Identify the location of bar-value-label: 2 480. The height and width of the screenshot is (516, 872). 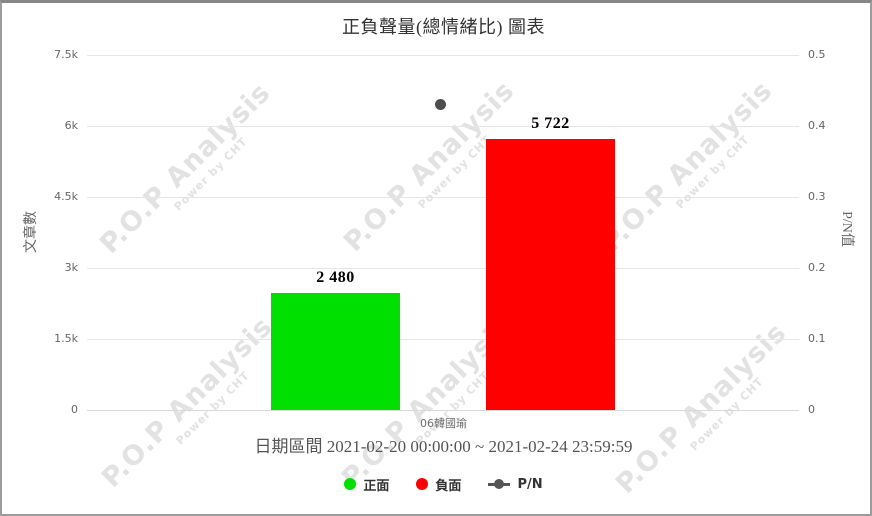
(335, 277).